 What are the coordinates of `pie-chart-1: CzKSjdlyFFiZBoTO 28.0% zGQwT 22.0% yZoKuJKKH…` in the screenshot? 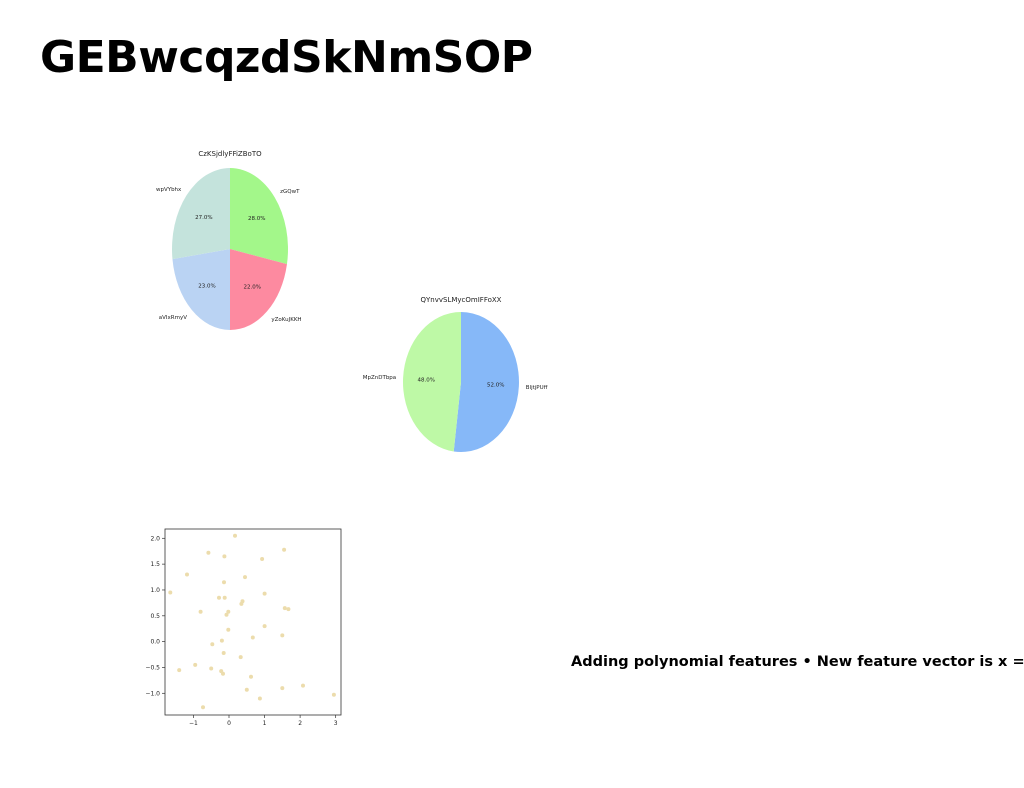 It's located at (229, 240).